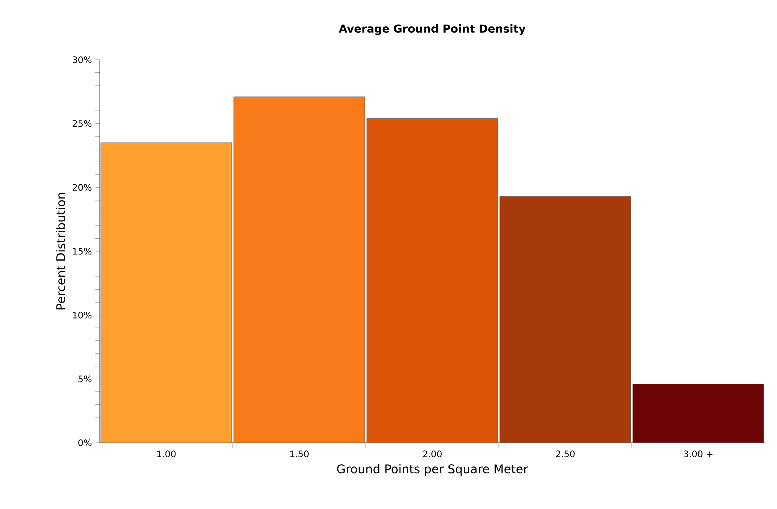 This screenshot has width=777, height=509. I want to click on y-tick-label: 10%, so click(82, 315).